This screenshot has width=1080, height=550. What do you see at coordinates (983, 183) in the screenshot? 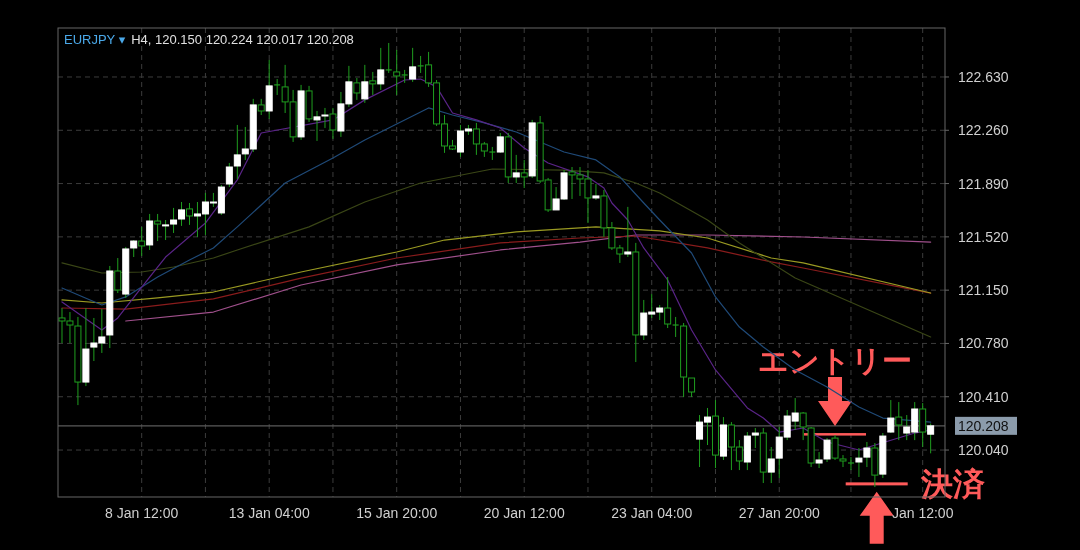
I see `y-tick-label: 121.890` at bounding box center [983, 183].